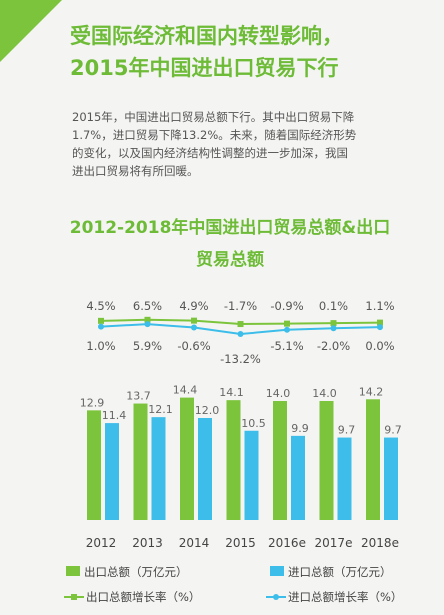  I want to click on x-tick-label: 2014, so click(194, 543).